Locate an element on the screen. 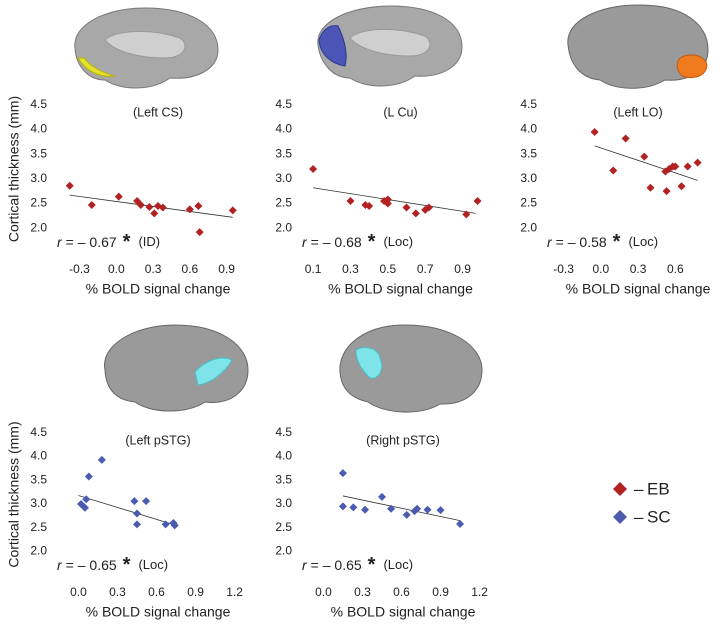  legend-label: SC is located at coordinates (659, 516).